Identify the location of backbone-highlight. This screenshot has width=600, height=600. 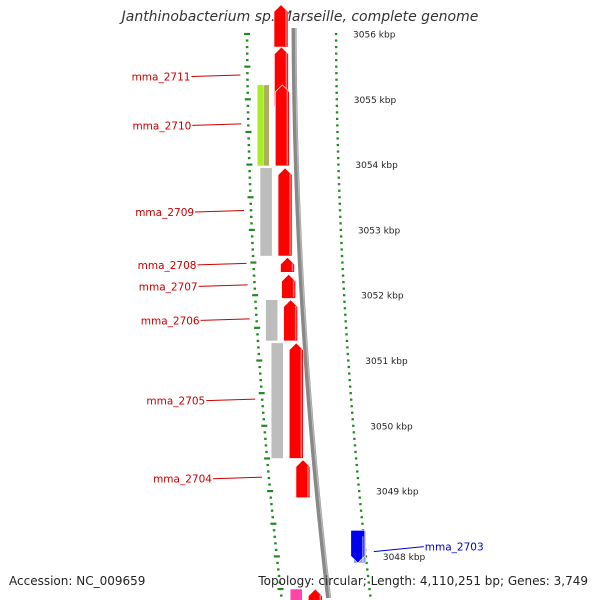
(312, 313).